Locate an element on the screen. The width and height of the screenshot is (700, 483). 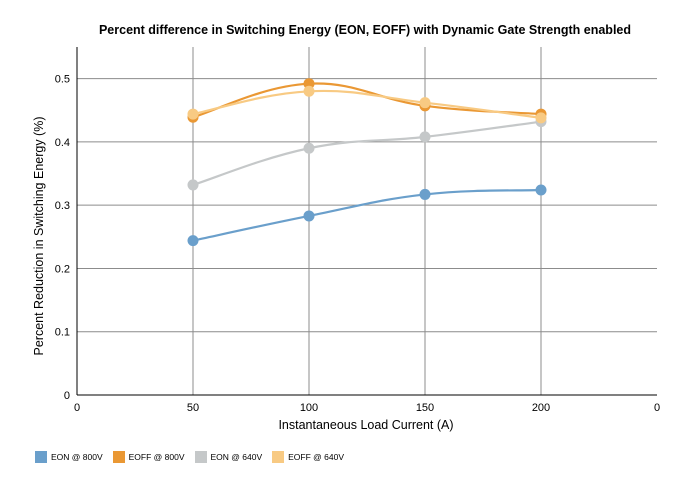
x-tick-label: 100 is located at coordinates (309, 408).